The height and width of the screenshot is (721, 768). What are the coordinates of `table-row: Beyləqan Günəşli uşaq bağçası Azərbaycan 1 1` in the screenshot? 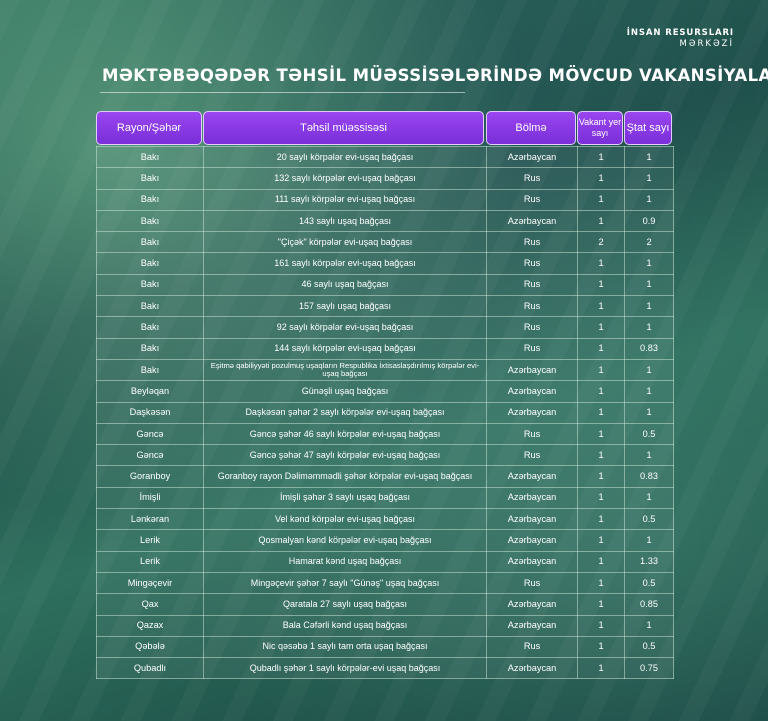 It's located at (385, 391).